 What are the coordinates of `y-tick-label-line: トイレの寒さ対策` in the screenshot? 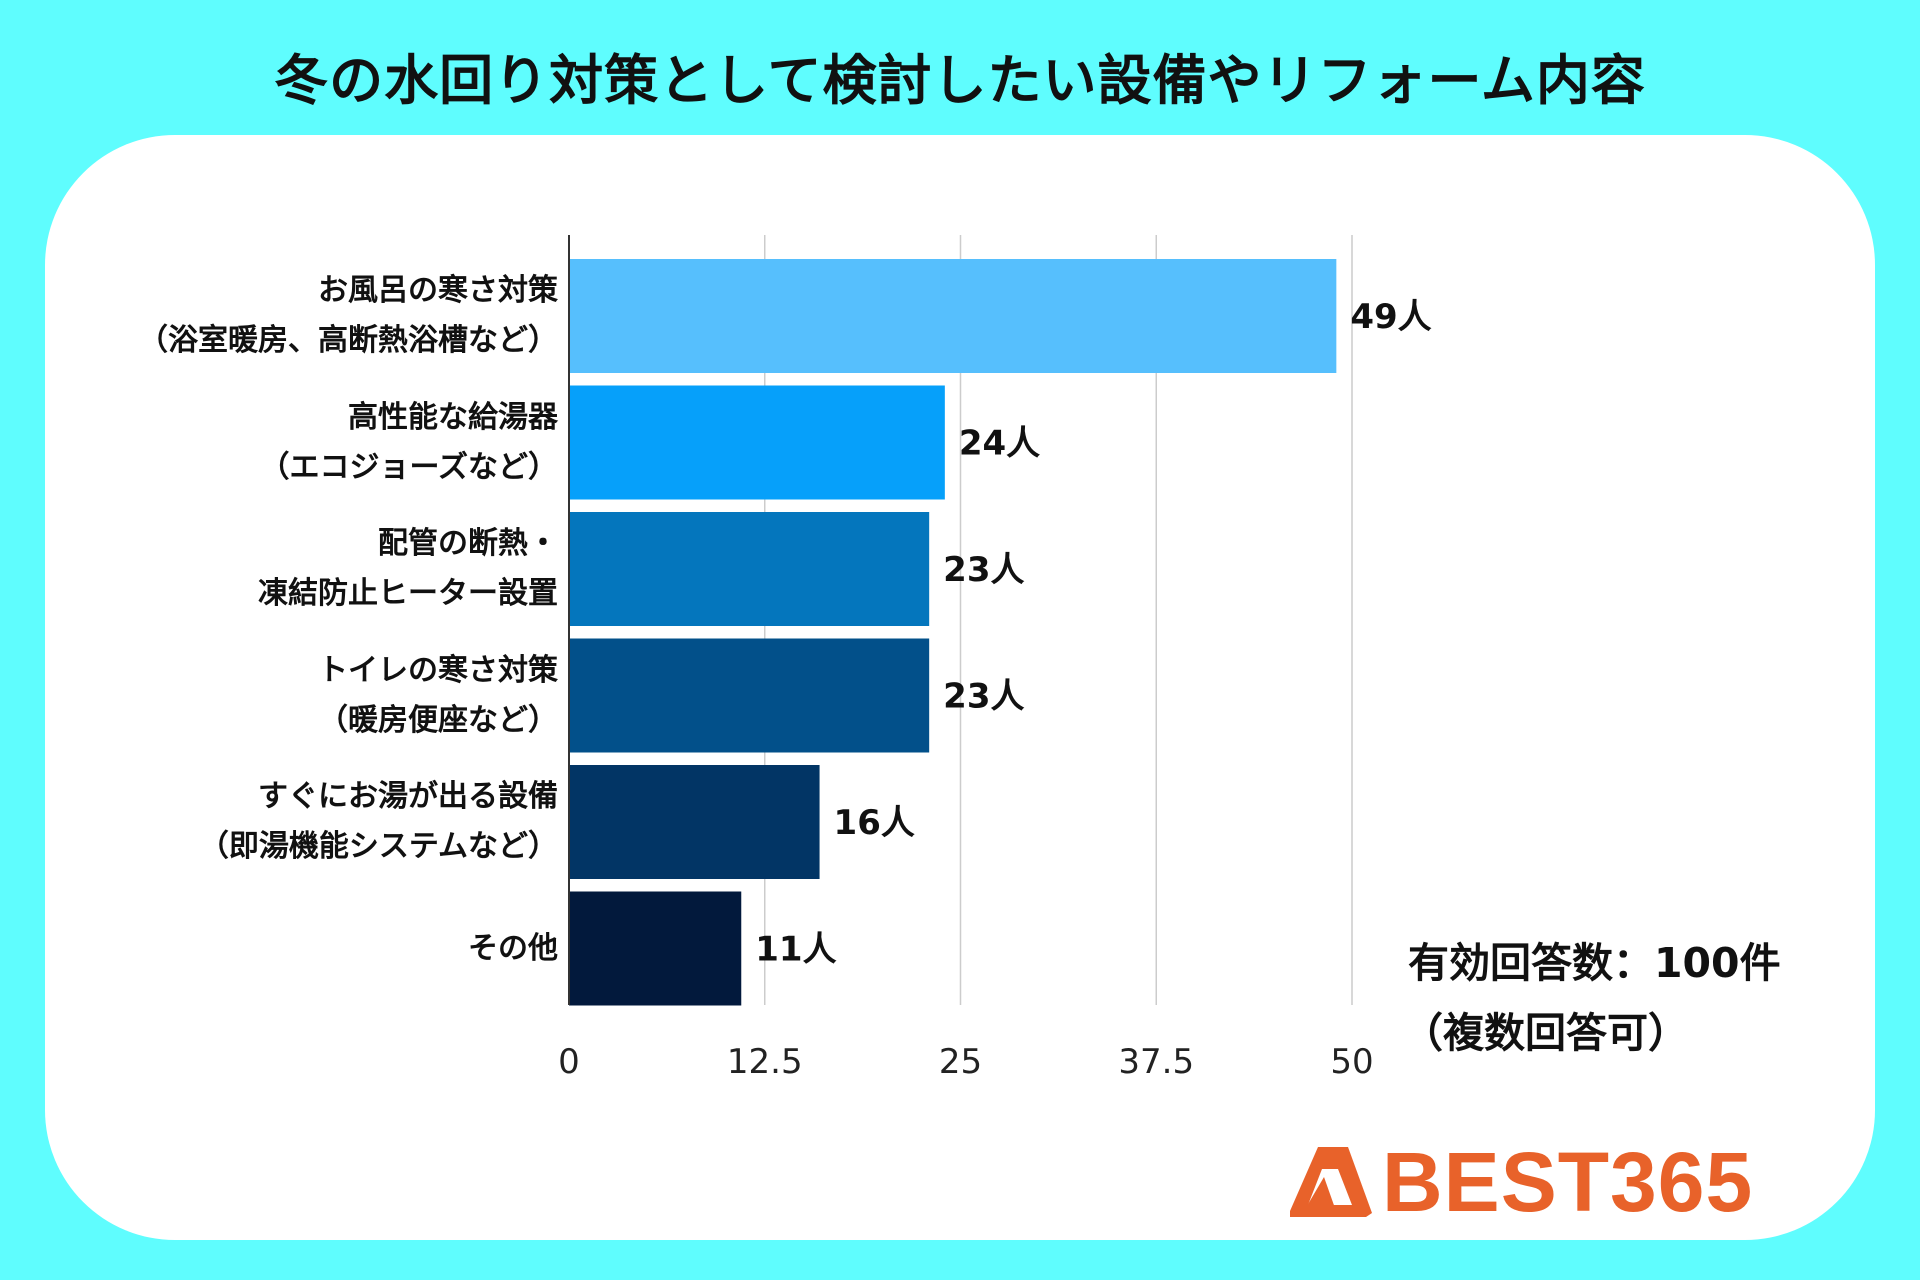 It's located at (438, 670).